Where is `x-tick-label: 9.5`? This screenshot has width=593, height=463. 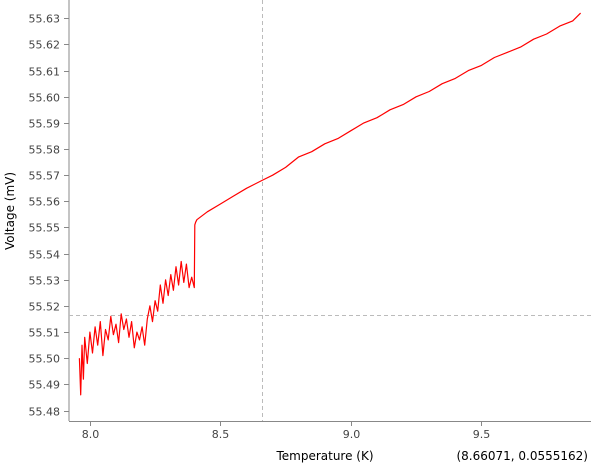
x-tick-label: 9.5 is located at coordinates (482, 434).